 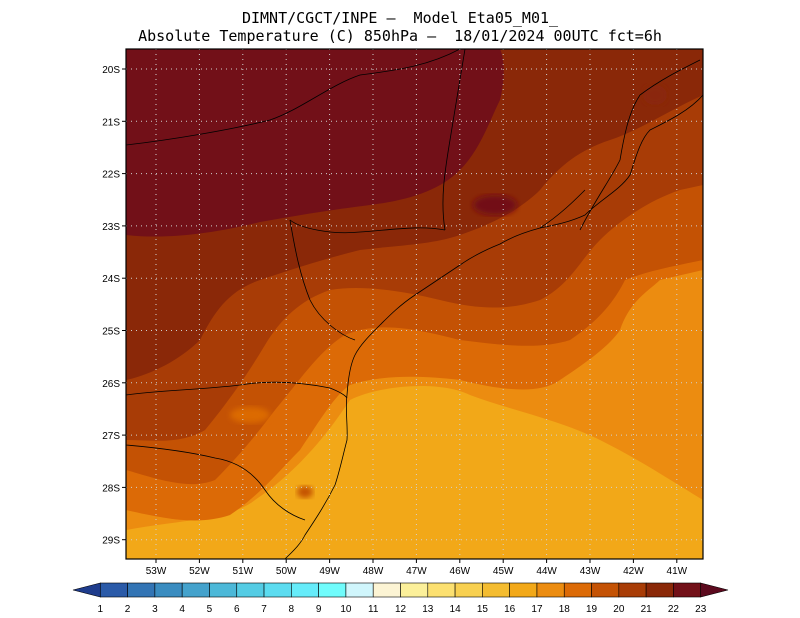 I want to click on colorbar-label: 20, so click(x=619, y=609).